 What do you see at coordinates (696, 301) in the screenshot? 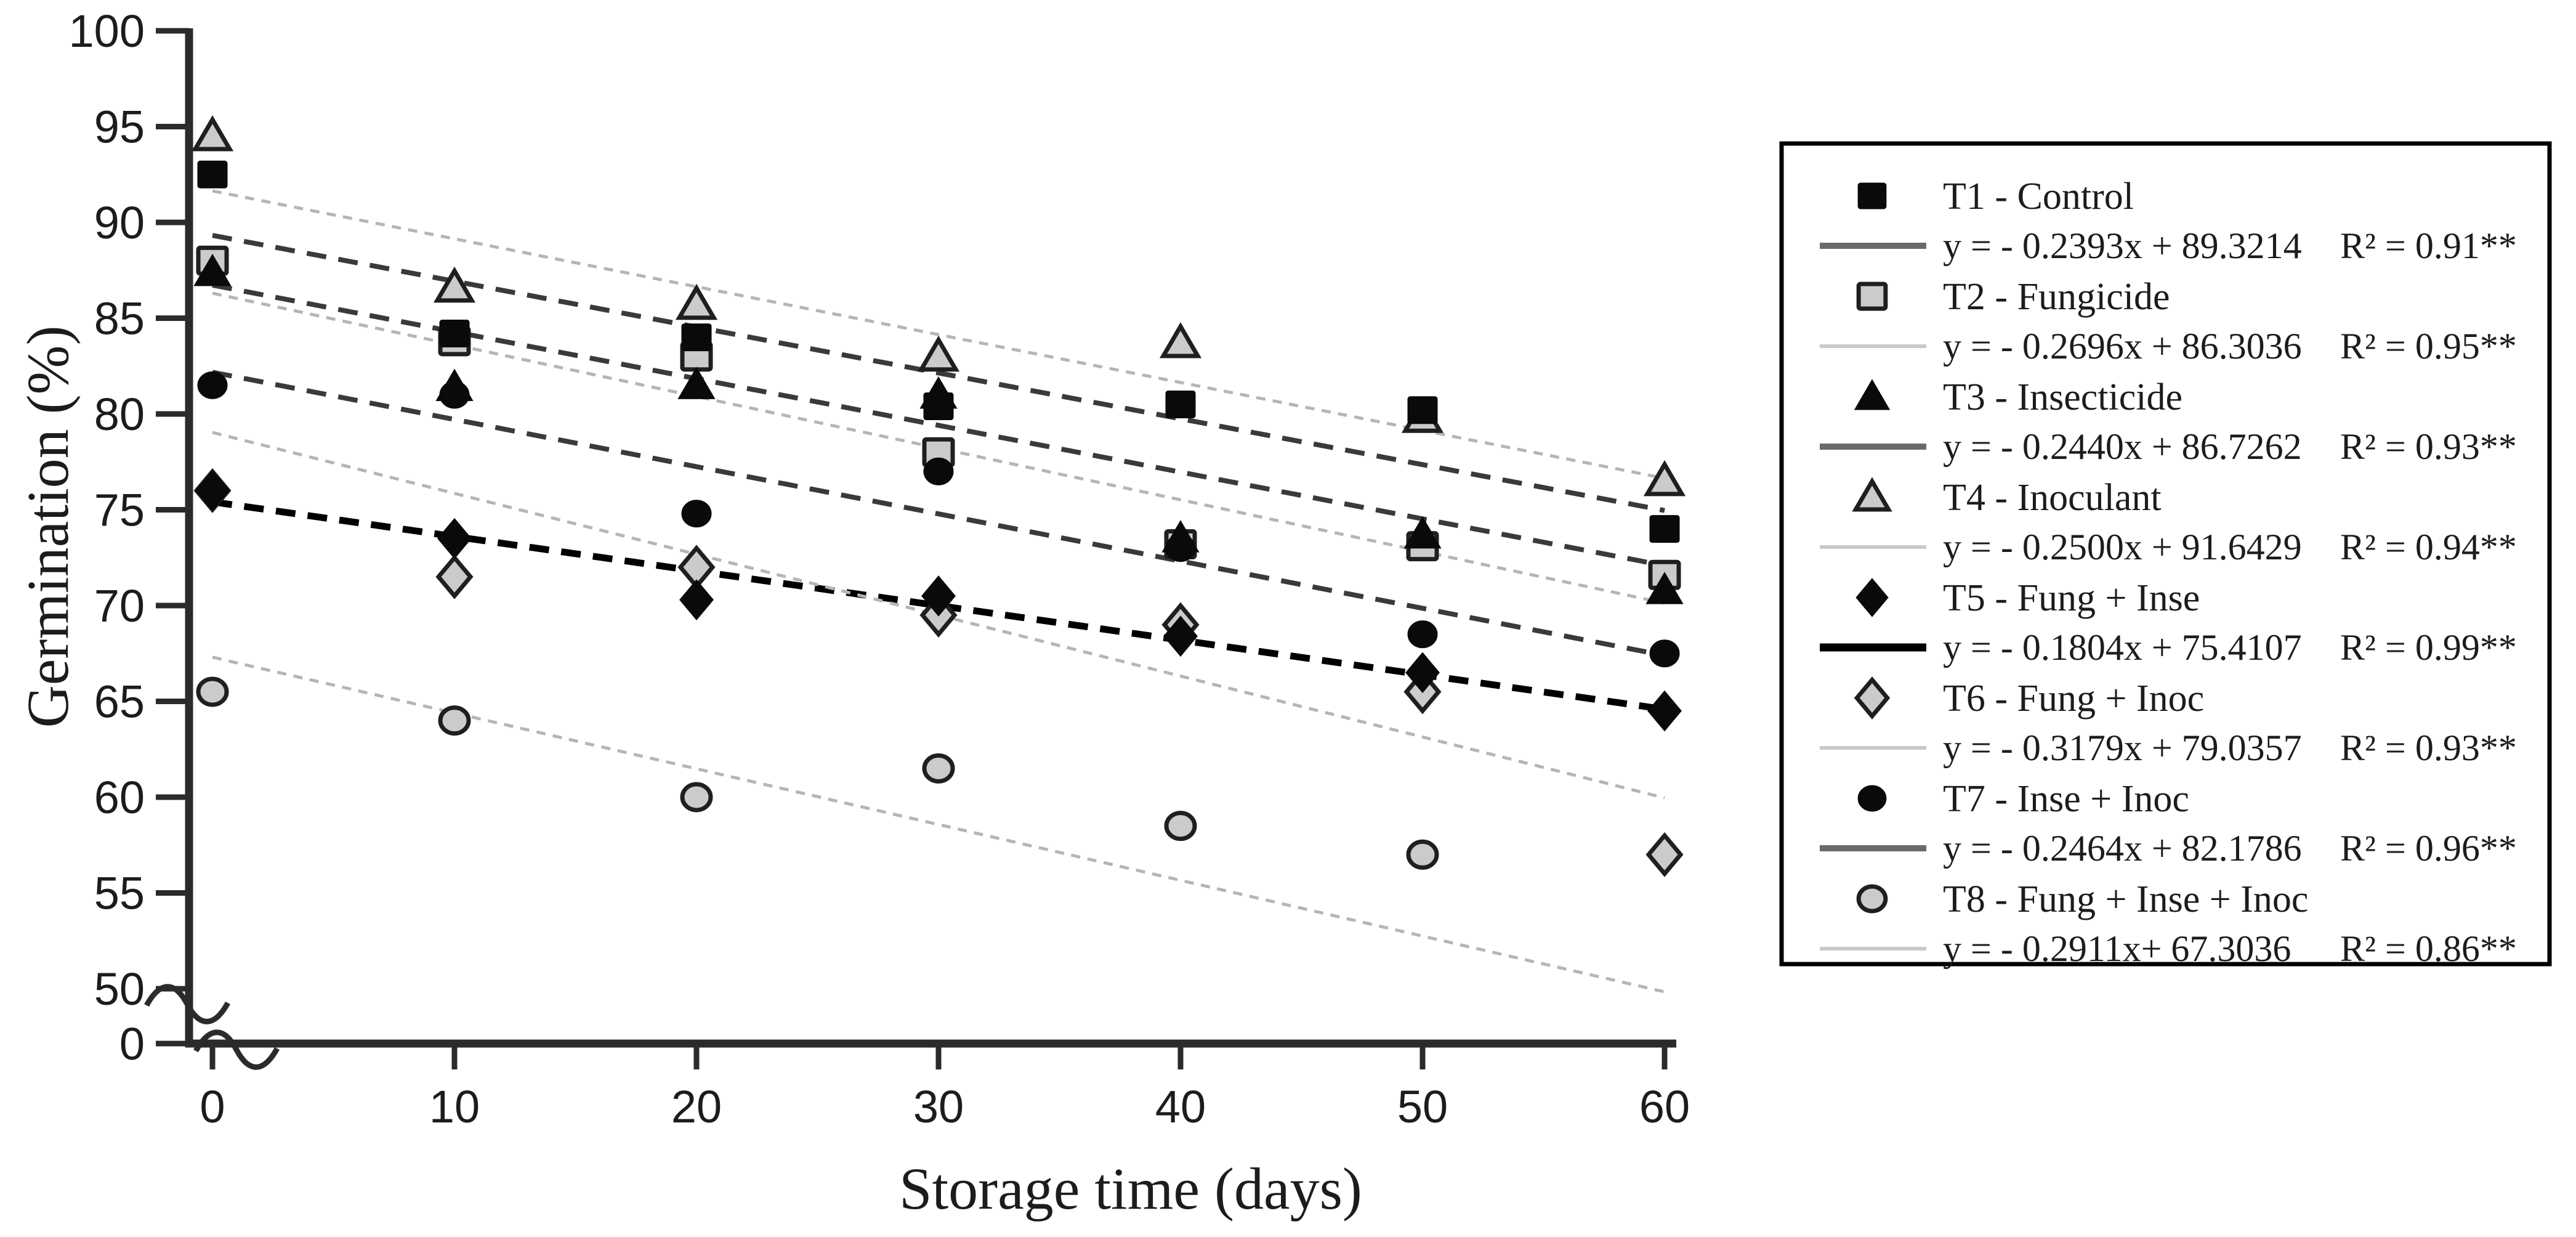
I see `point-T4-day20` at bounding box center [696, 301].